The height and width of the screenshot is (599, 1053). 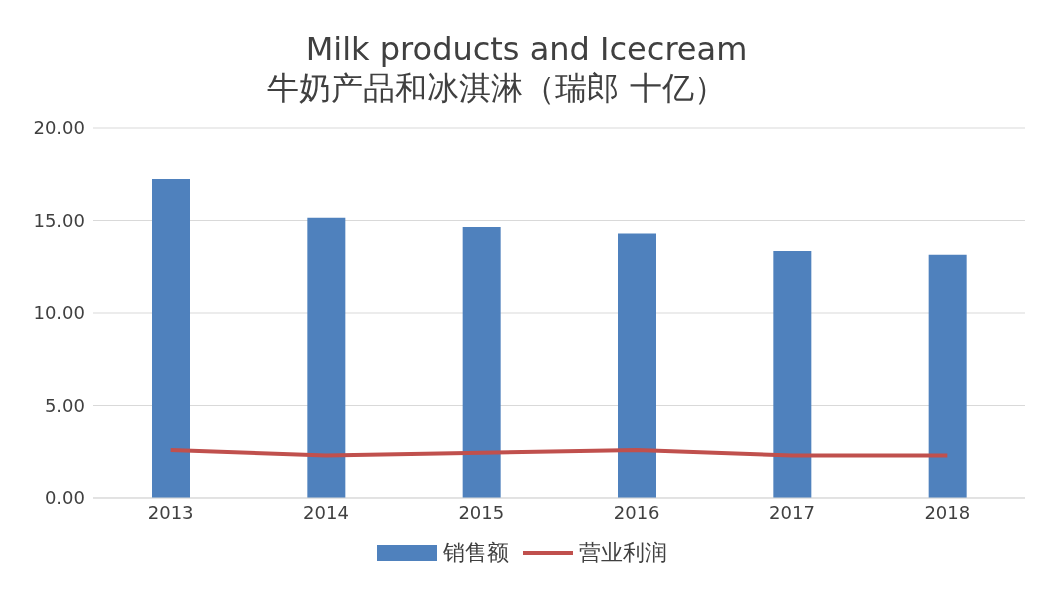 What do you see at coordinates (64, 498) in the screenshot?
I see `y-tick-label: 0.00` at bounding box center [64, 498].